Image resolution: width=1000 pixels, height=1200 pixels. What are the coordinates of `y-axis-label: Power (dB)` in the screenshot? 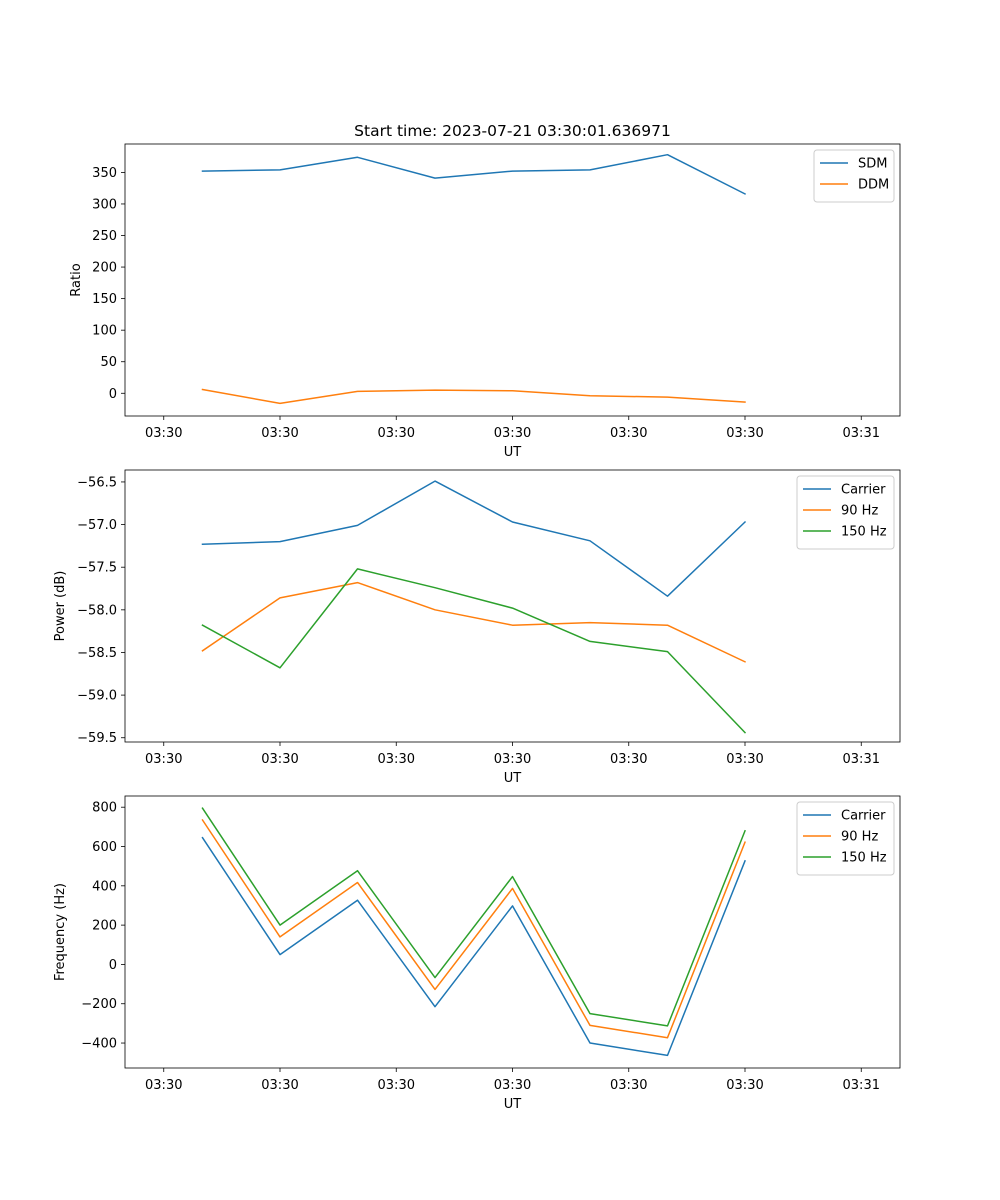 It's located at (60, 606).